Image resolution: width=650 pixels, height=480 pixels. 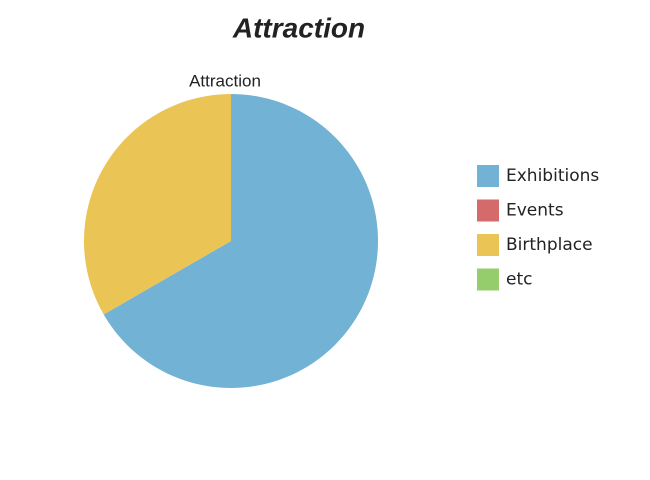 I want to click on chart-title: Attraction, so click(x=298, y=27).